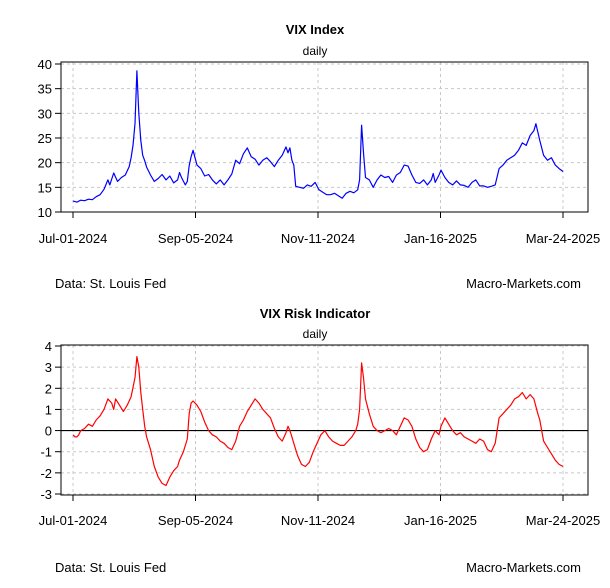 This screenshot has width=610, height=588. What do you see at coordinates (48, 346) in the screenshot?
I see `y-tick-label: 4` at bounding box center [48, 346].